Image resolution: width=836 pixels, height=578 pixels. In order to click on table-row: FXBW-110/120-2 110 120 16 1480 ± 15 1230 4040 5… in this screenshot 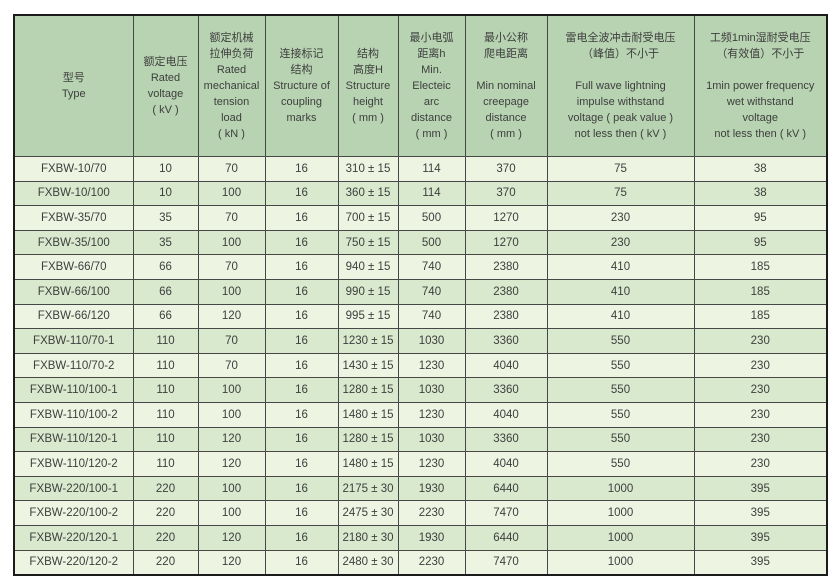, I will do `click(420, 464)`.